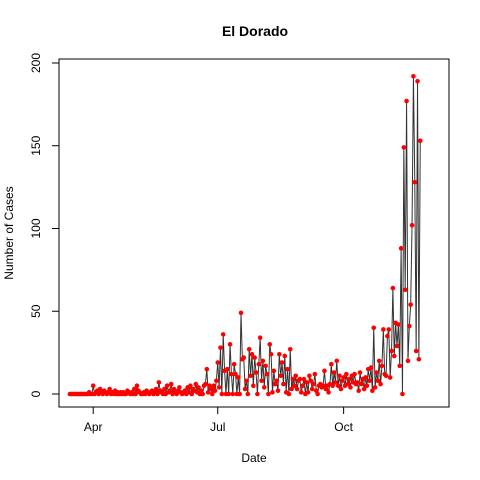  What do you see at coordinates (36, 393) in the screenshot?
I see `y-tick-label: 0` at bounding box center [36, 393].